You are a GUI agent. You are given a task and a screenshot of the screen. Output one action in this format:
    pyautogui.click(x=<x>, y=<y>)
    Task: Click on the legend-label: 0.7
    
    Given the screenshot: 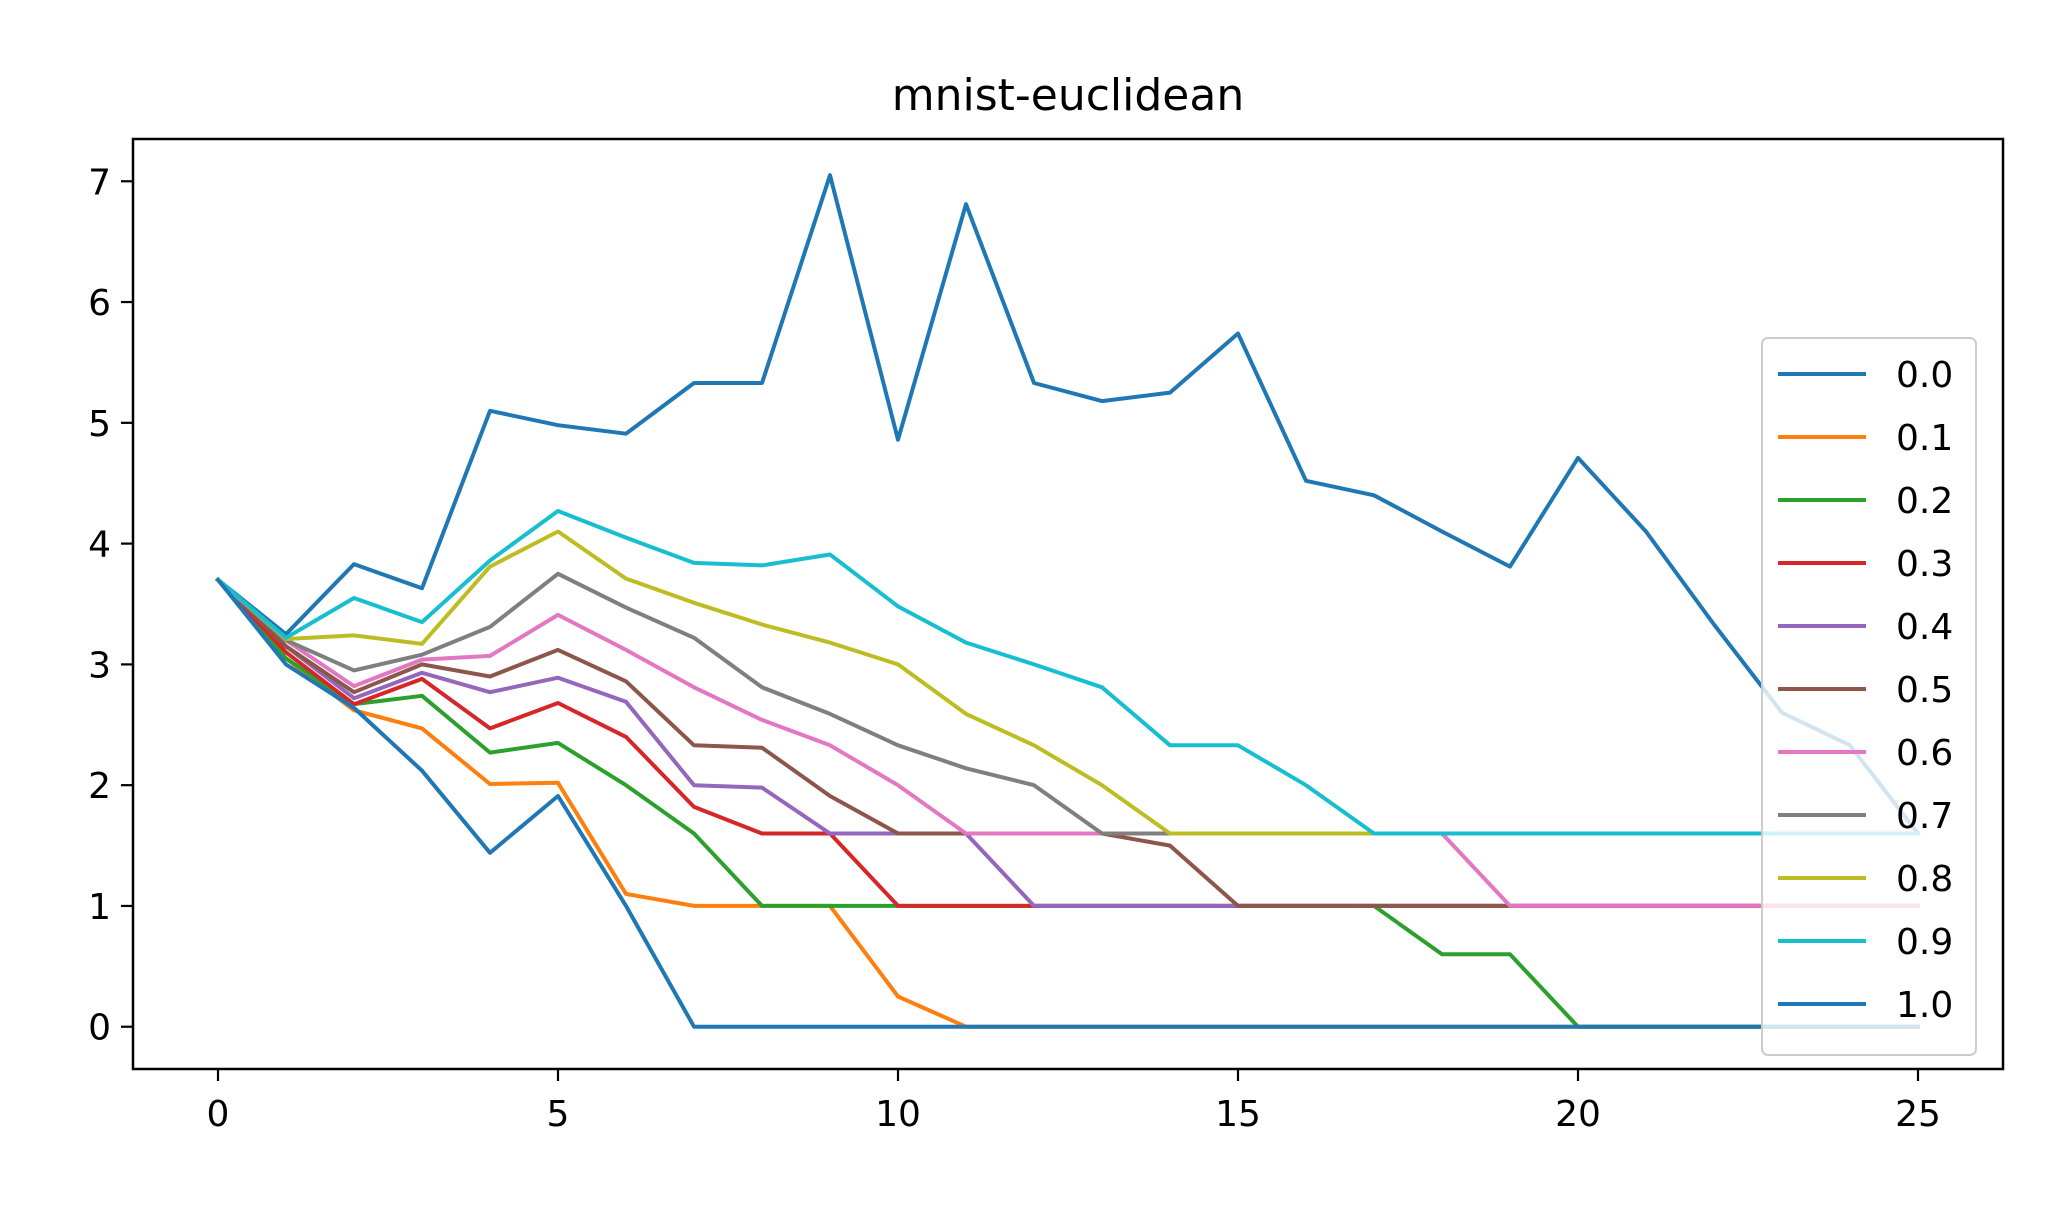 What is the action you would take?
    pyautogui.click(x=1924, y=816)
    